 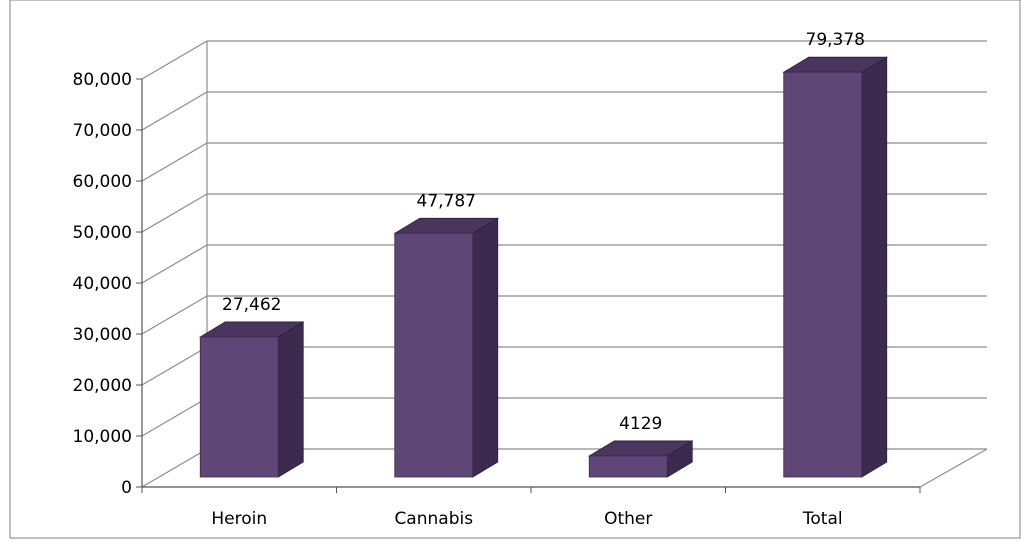 What do you see at coordinates (102, 437) in the screenshot?
I see `y-tick-label: 10,000` at bounding box center [102, 437].